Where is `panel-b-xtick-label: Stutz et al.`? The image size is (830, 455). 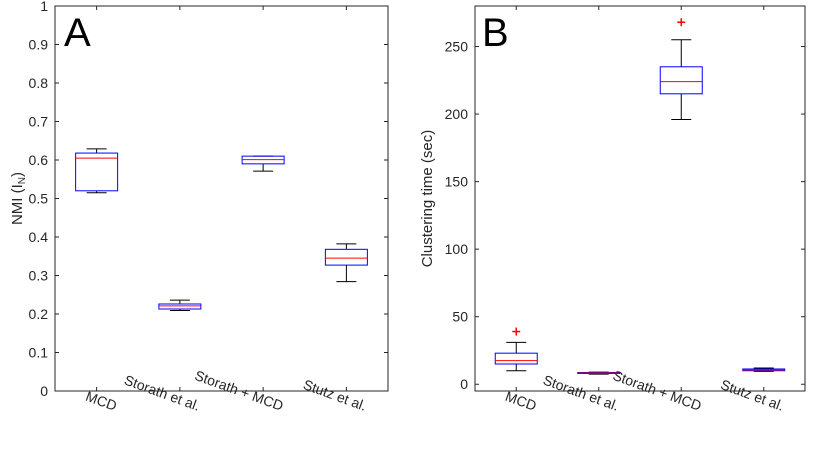
panel-b-xtick-label: Stutz et al. is located at coordinates (753, 395).